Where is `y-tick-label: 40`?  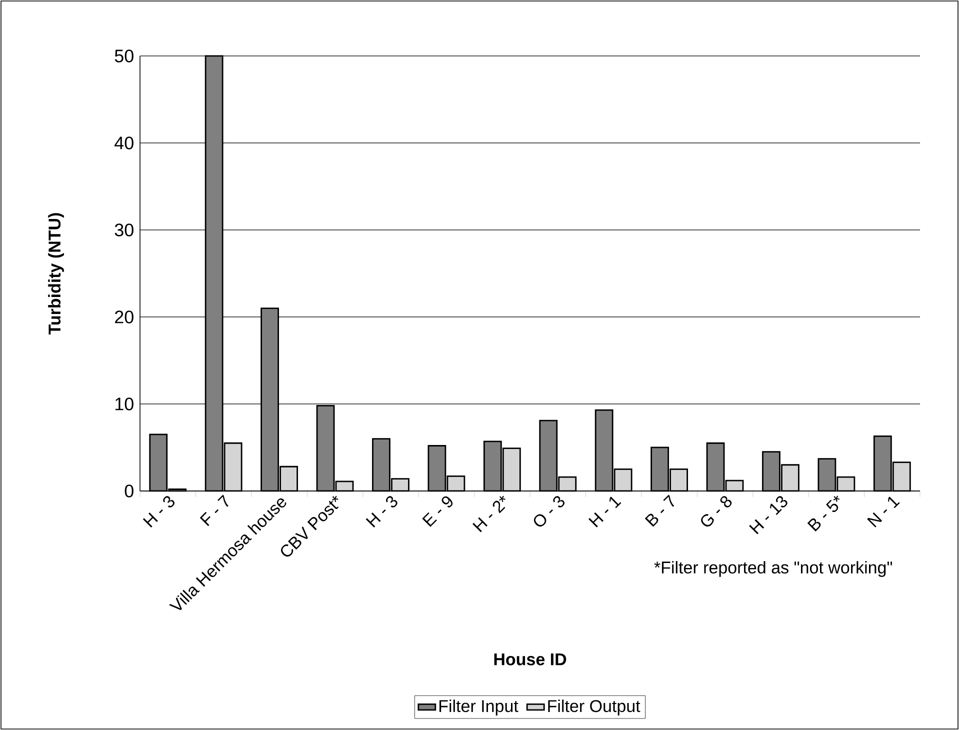
y-tick-label: 40 is located at coordinates (124, 143).